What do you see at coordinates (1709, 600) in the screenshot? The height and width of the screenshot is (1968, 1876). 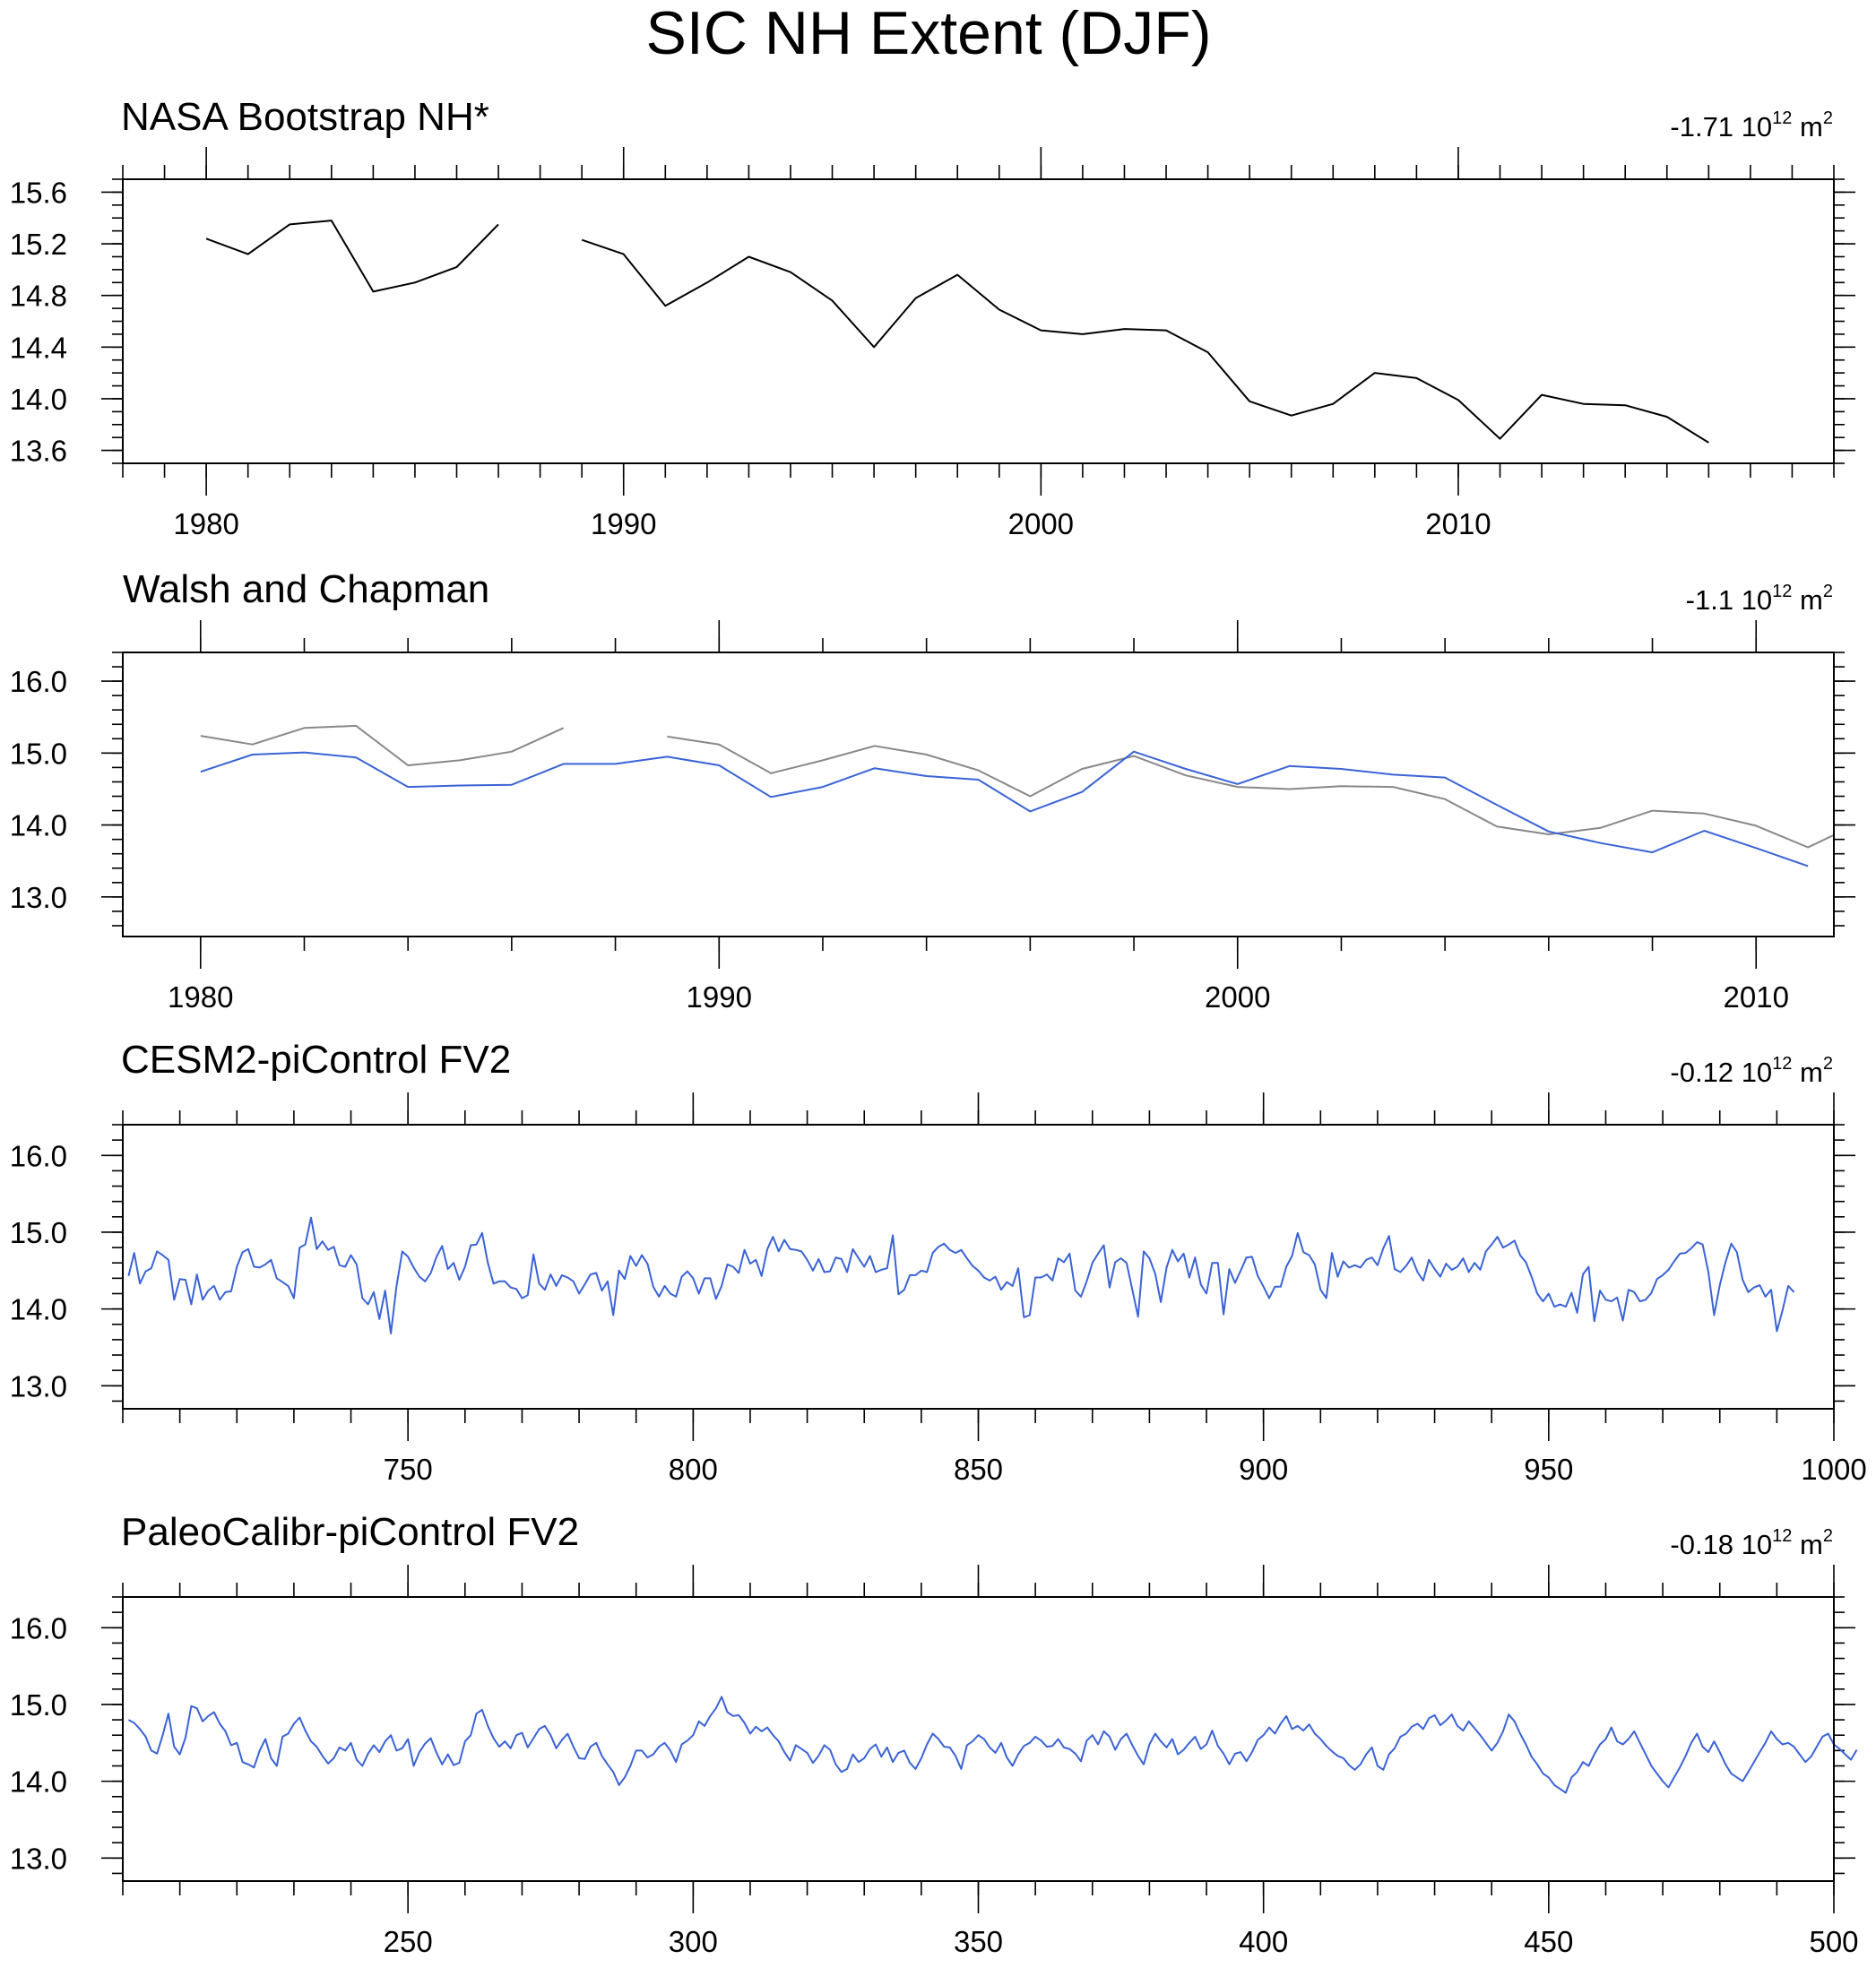 I see `trend-value: -1.1` at bounding box center [1709, 600].